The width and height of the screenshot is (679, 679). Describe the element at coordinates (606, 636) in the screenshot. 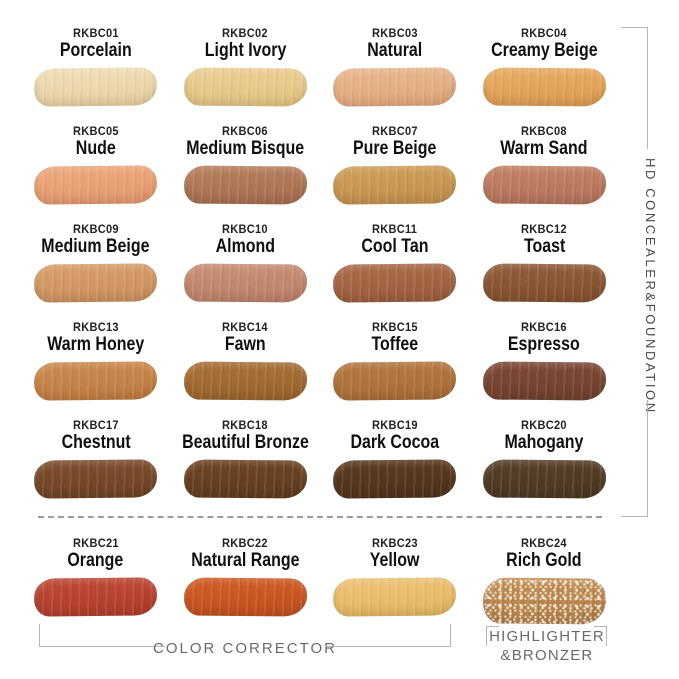

I see `highlighter-bracket-right-vertical` at that location.